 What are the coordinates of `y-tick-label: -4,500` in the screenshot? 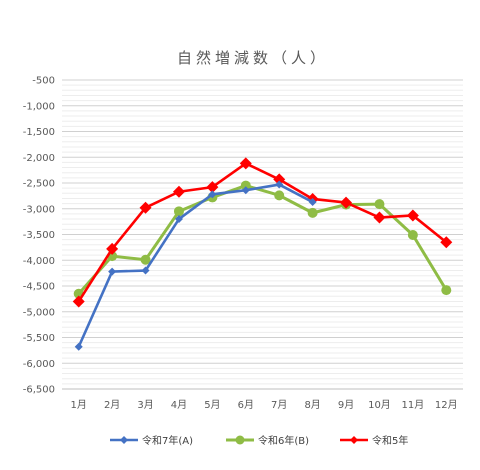 It's located at (39, 287).